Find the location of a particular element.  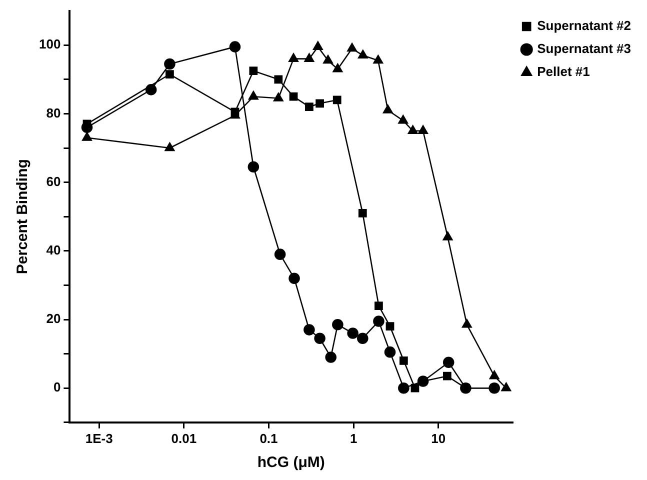

x-tick-label: 1 is located at coordinates (354, 438).